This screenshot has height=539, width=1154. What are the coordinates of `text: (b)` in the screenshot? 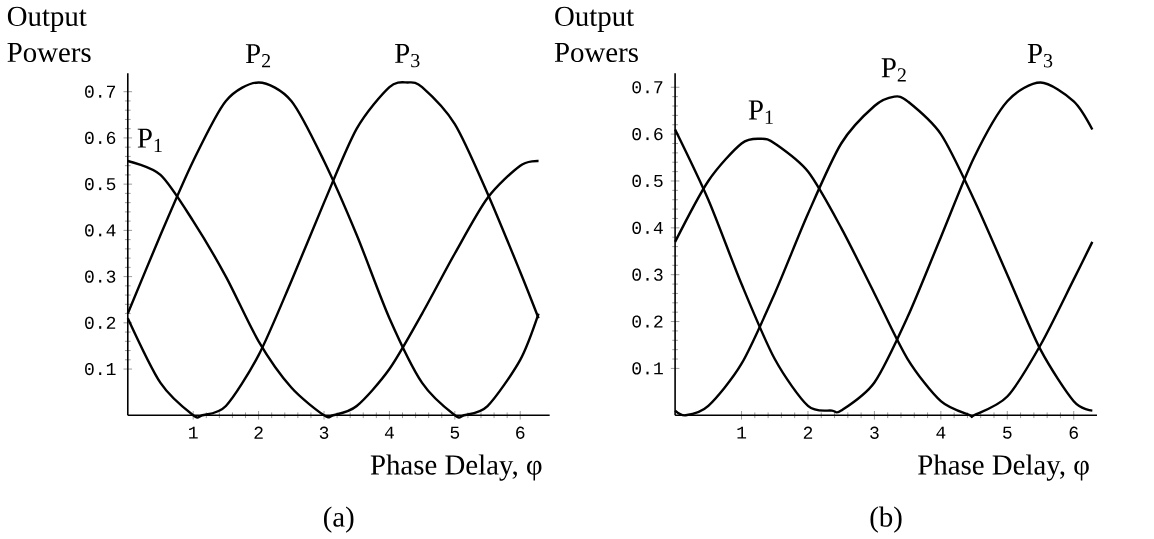 It's located at (886, 519).